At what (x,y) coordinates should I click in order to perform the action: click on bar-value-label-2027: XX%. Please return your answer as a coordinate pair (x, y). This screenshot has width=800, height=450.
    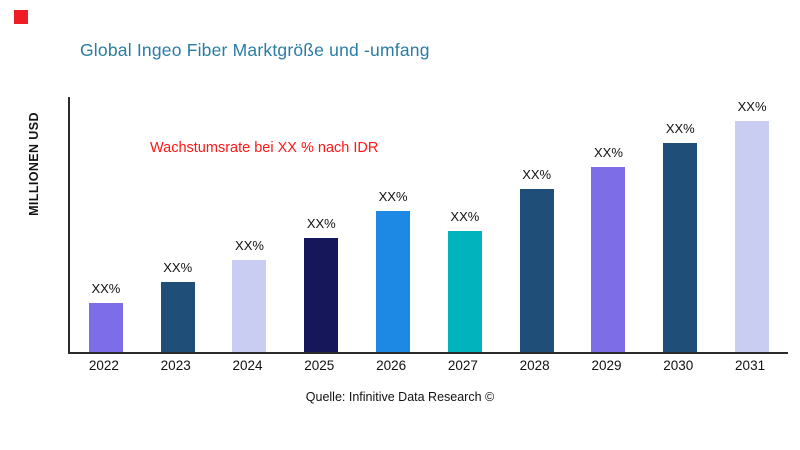
    Looking at the image, I should click on (465, 216).